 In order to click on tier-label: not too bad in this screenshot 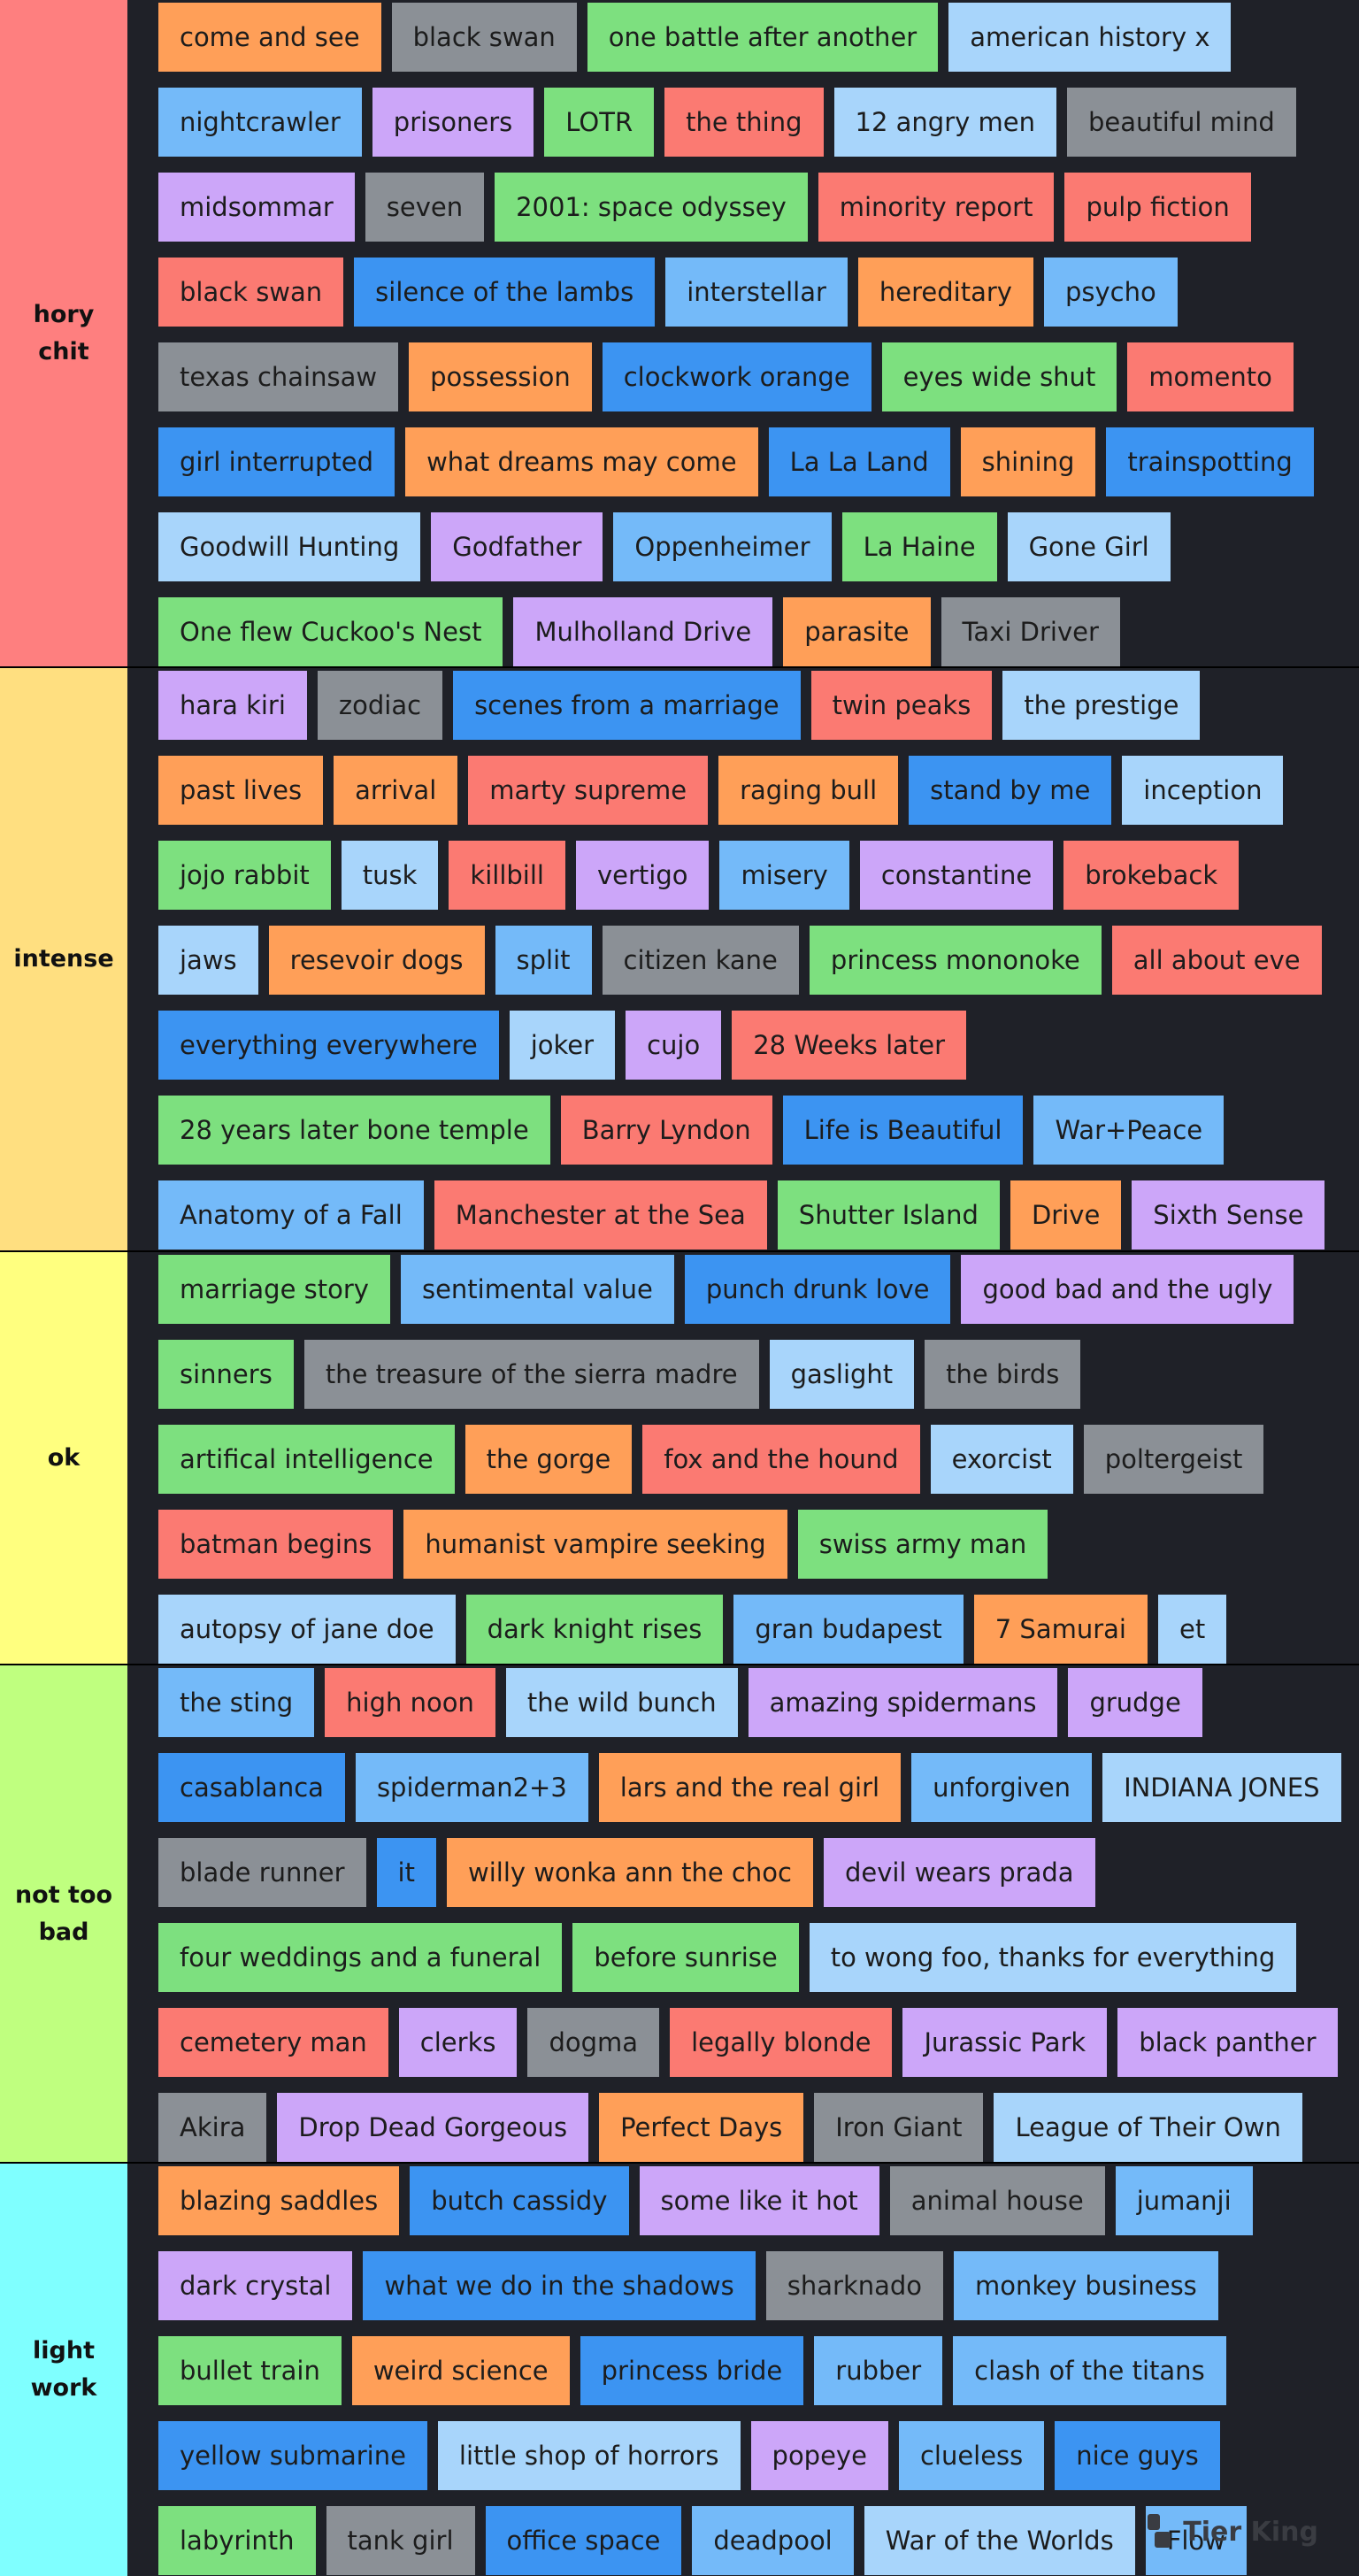, I will do `click(63, 1913)`.